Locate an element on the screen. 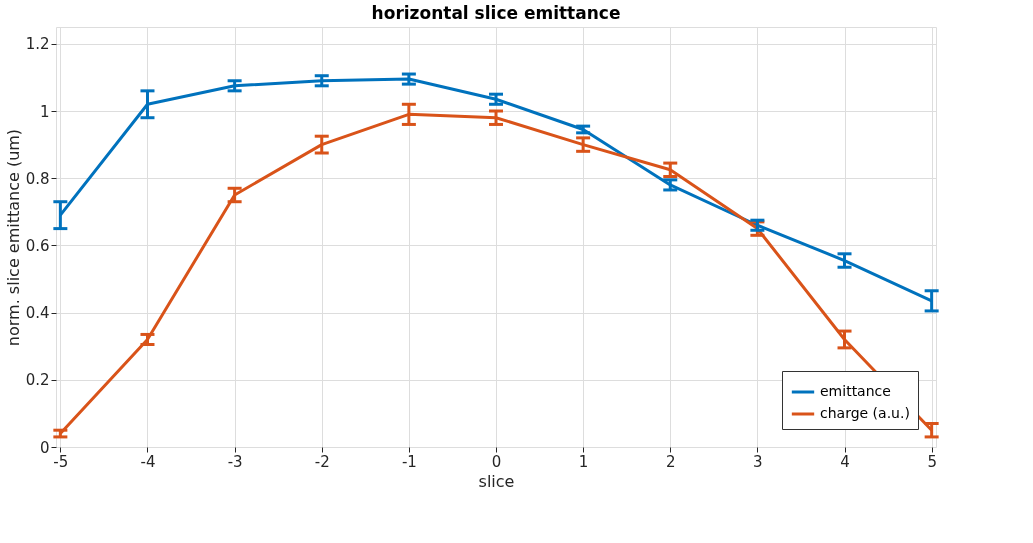  y-tick-label: 0 is located at coordinates (44, 447).